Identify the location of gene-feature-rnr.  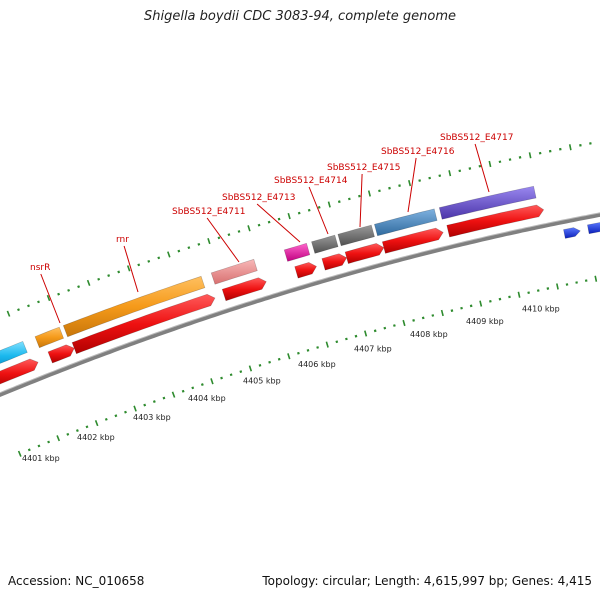
(134, 306).